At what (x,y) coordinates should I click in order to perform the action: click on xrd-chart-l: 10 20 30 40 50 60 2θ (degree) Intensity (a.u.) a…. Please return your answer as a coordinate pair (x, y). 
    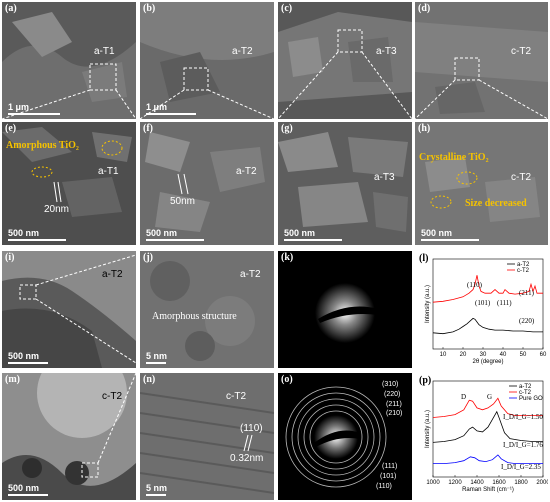
    Looking at the image, I should click on (481, 309).